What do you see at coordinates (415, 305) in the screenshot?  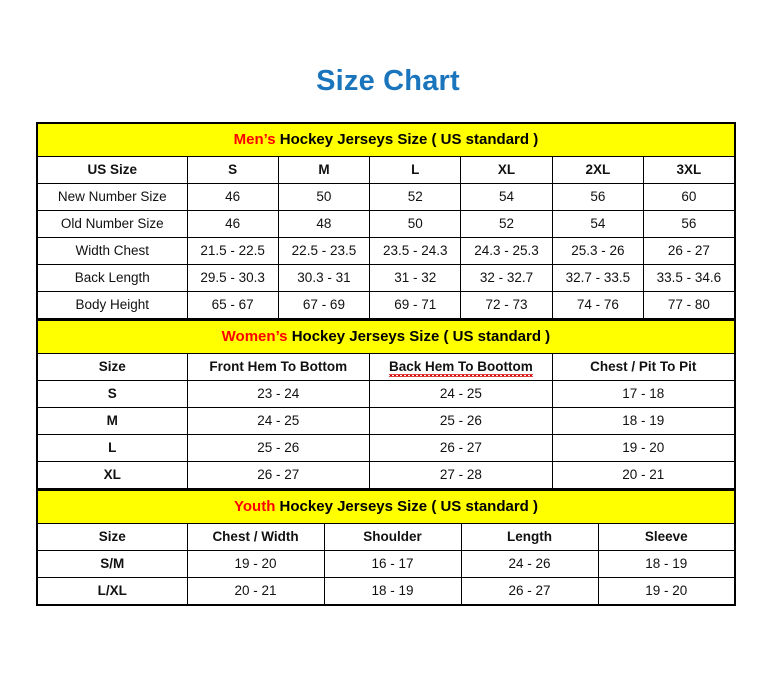 I see `table-cell: 69 - 71` at bounding box center [415, 305].